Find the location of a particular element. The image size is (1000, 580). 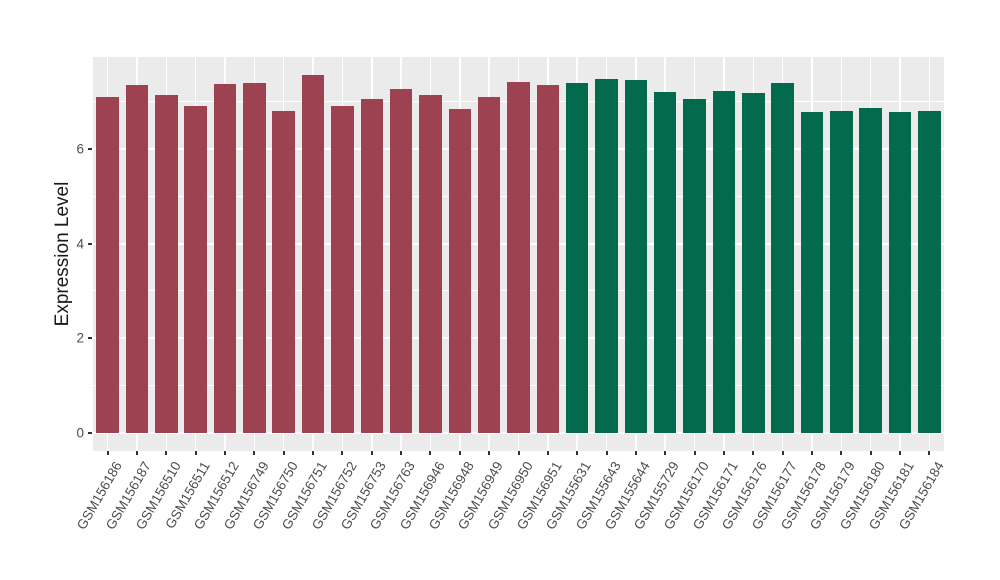

bar-GSM156511 is located at coordinates (195, 269).